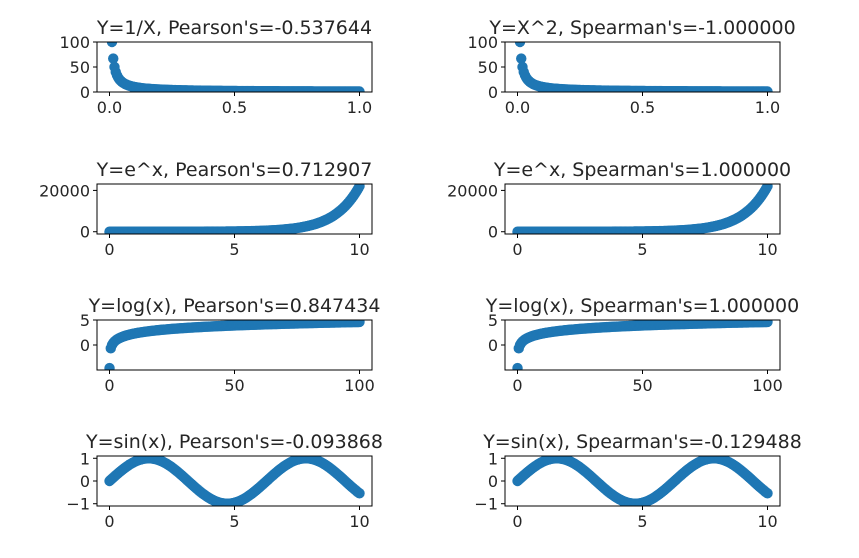 This screenshot has height=558, width=859. What do you see at coordinates (642, 170) in the screenshot?
I see `subplot-title: Y=e^x, Spearman's=1.000000` at bounding box center [642, 170].